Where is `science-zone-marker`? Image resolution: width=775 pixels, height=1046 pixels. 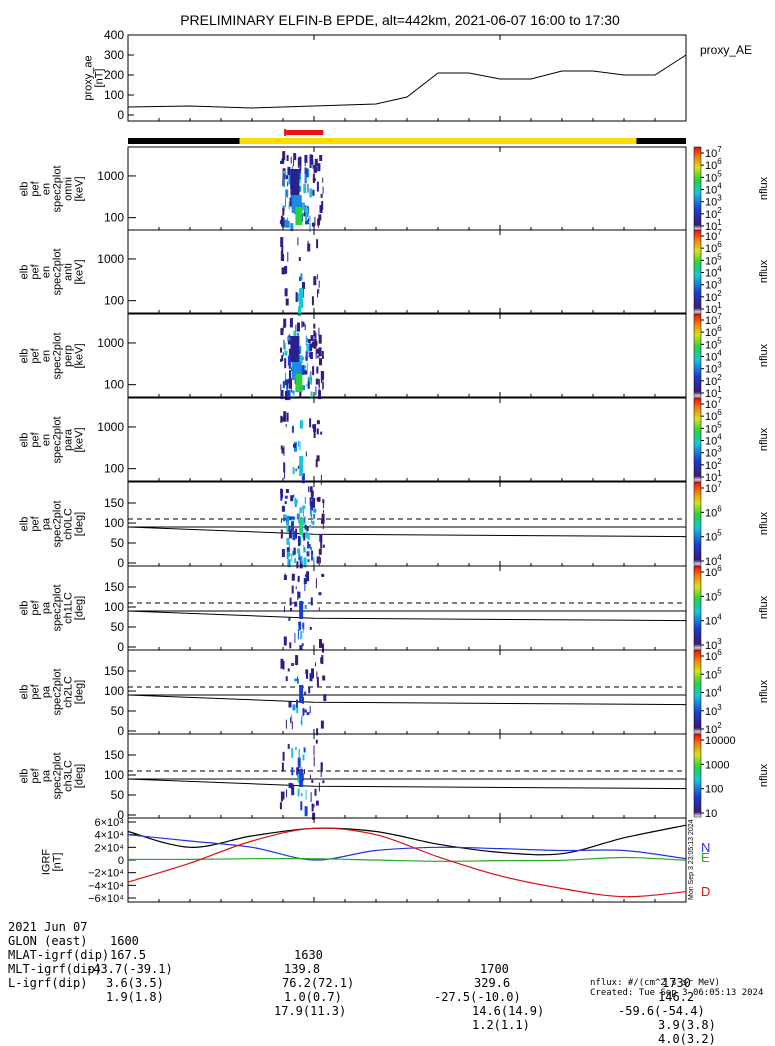 science-zone-marker is located at coordinates (305, 132).